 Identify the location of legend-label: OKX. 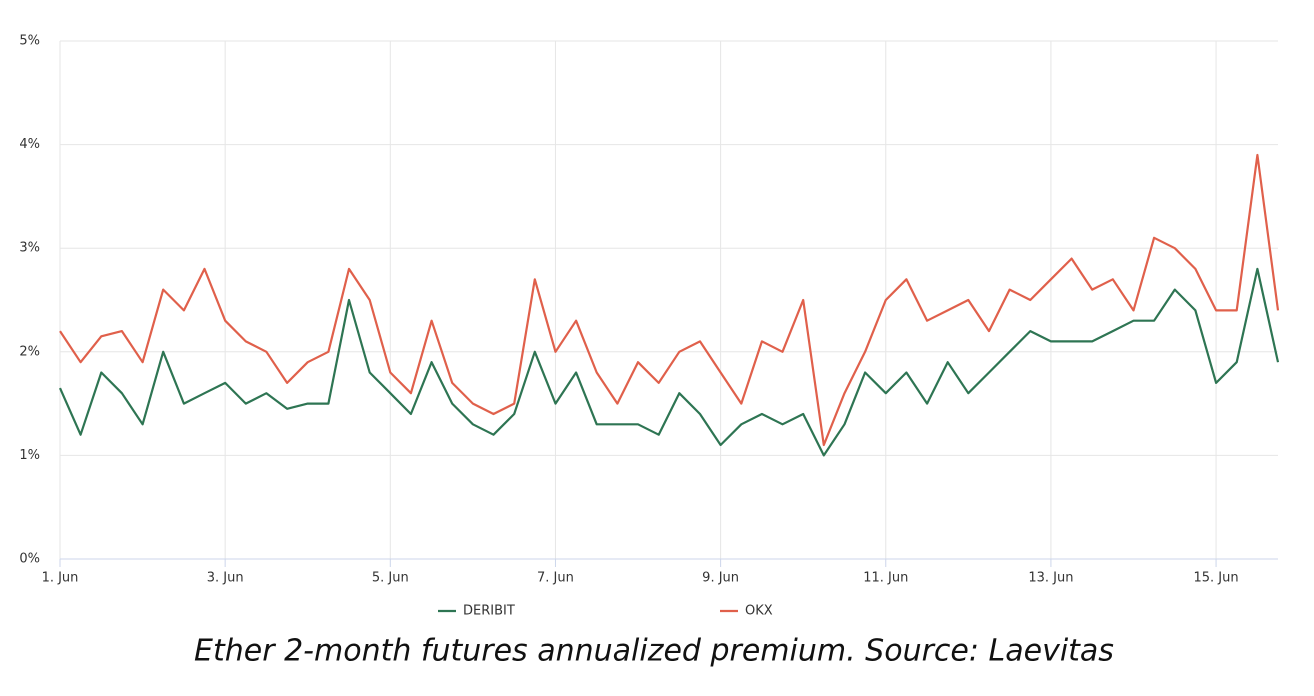
(759, 611).